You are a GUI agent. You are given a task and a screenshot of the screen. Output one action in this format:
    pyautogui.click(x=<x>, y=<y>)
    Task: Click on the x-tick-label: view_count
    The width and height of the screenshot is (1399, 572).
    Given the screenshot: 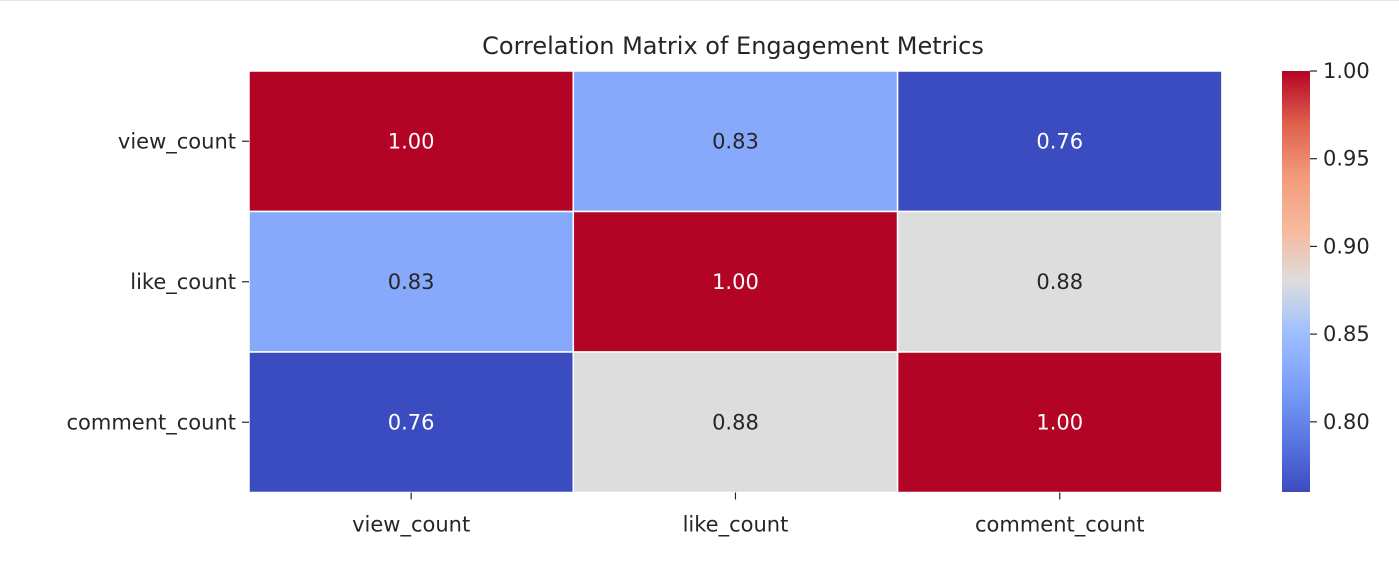 What is the action you would take?
    pyautogui.click(x=411, y=525)
    